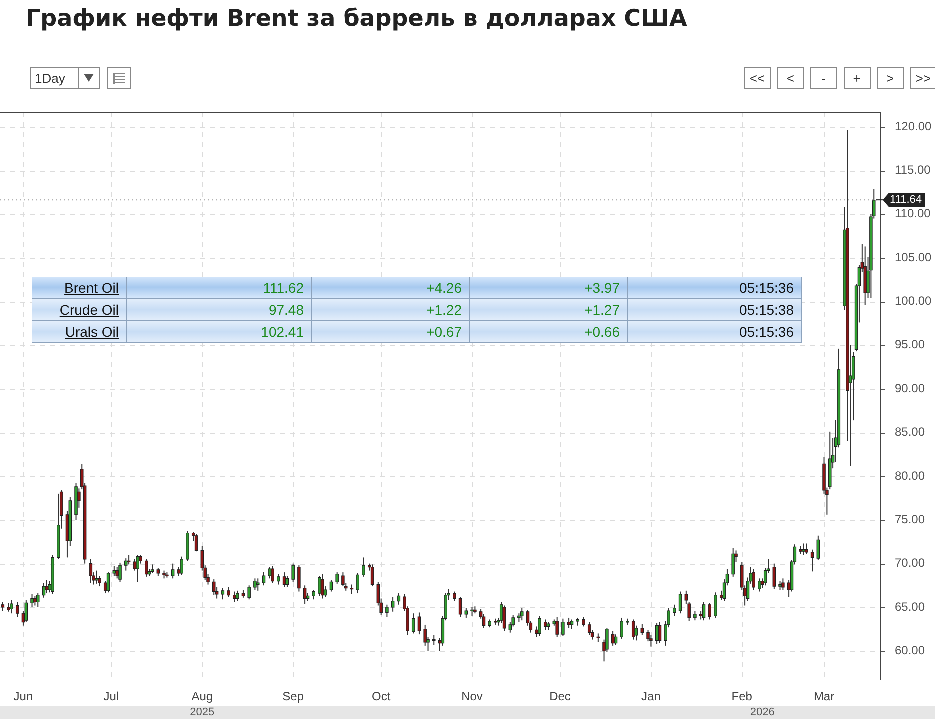 Image resolution: width=935 pixels, height=719 pixels. What do you see at coordinates (790, 78) in the screenshot?
I see `category-label: <` at bounding box center [790, 78].